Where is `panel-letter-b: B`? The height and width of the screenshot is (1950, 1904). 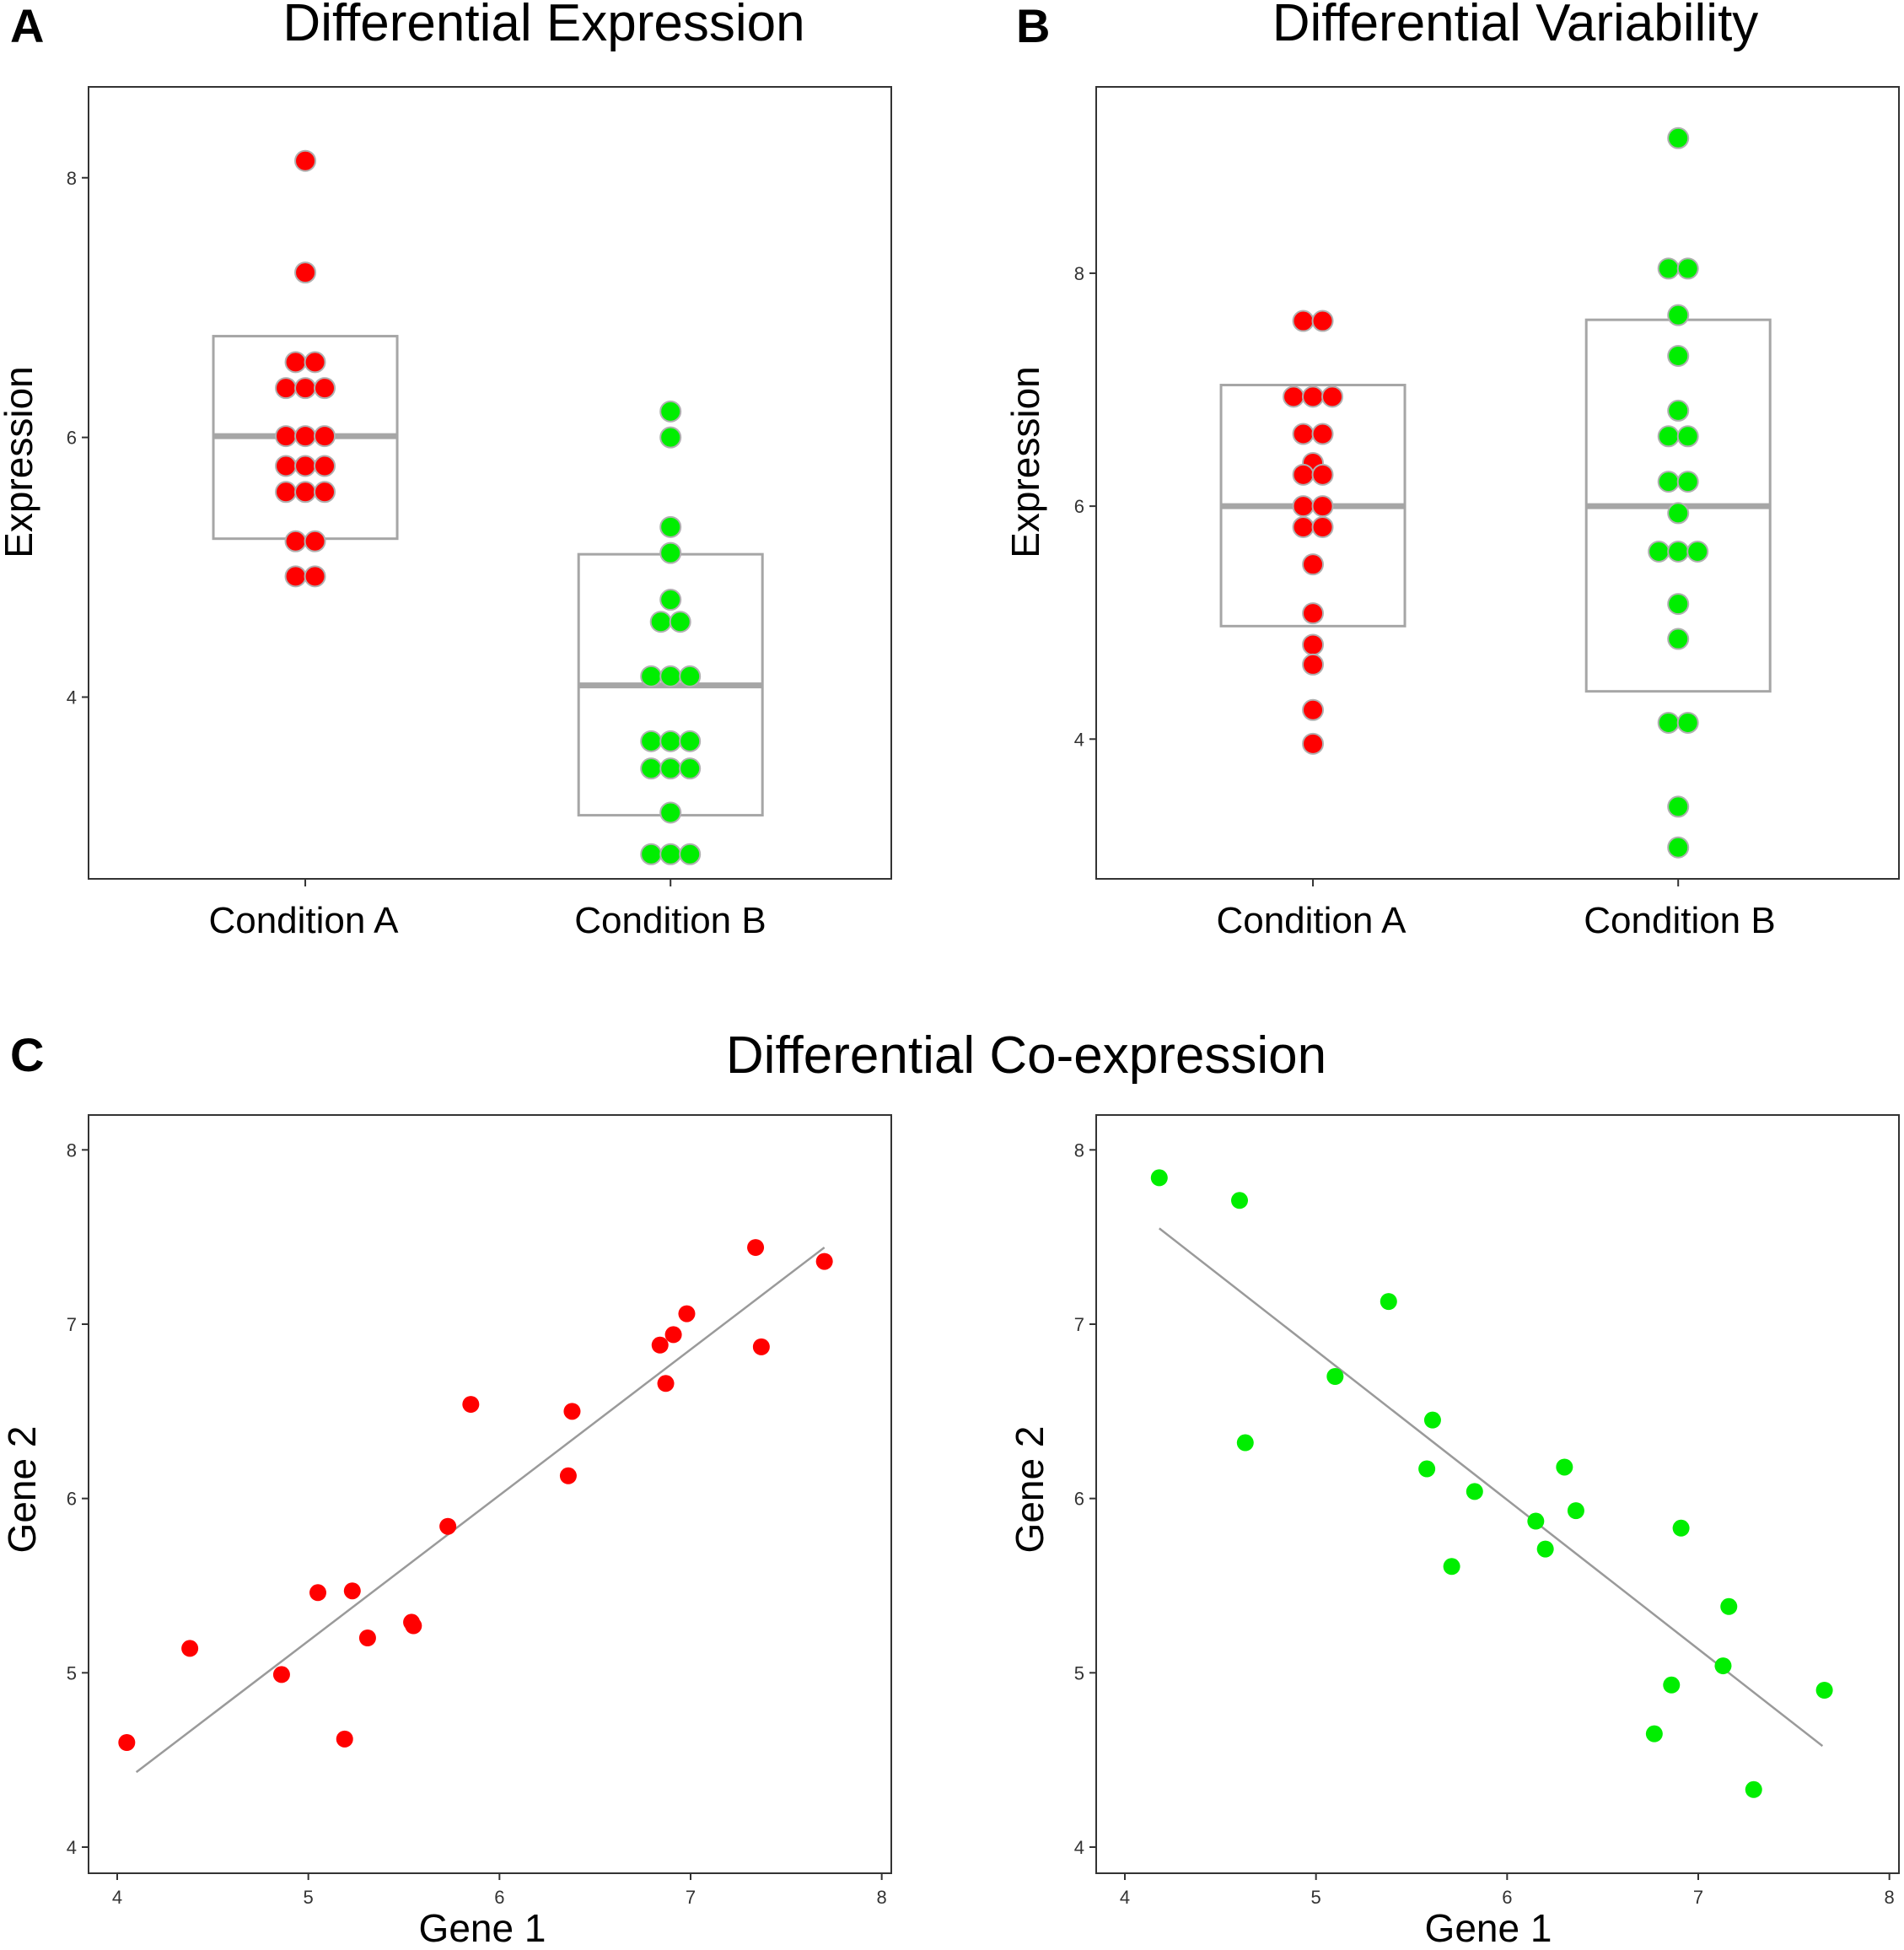 panel-letter-b: B is located at coordinates (1033, 26).